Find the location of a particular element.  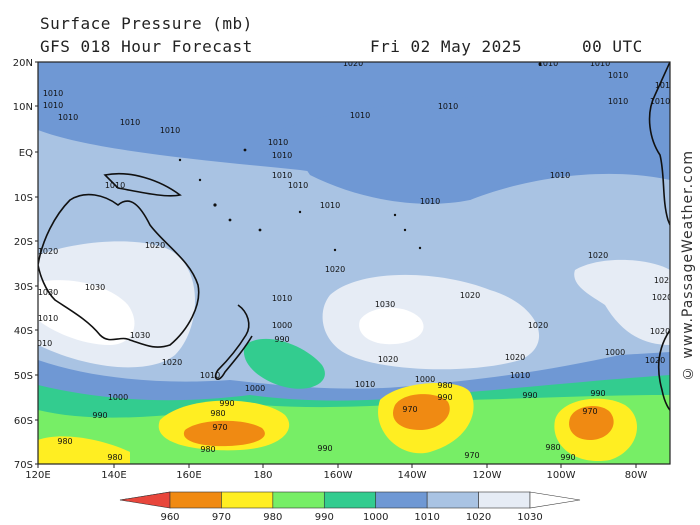

lat-tick-label: 60S is located at coordinates (23, 421).